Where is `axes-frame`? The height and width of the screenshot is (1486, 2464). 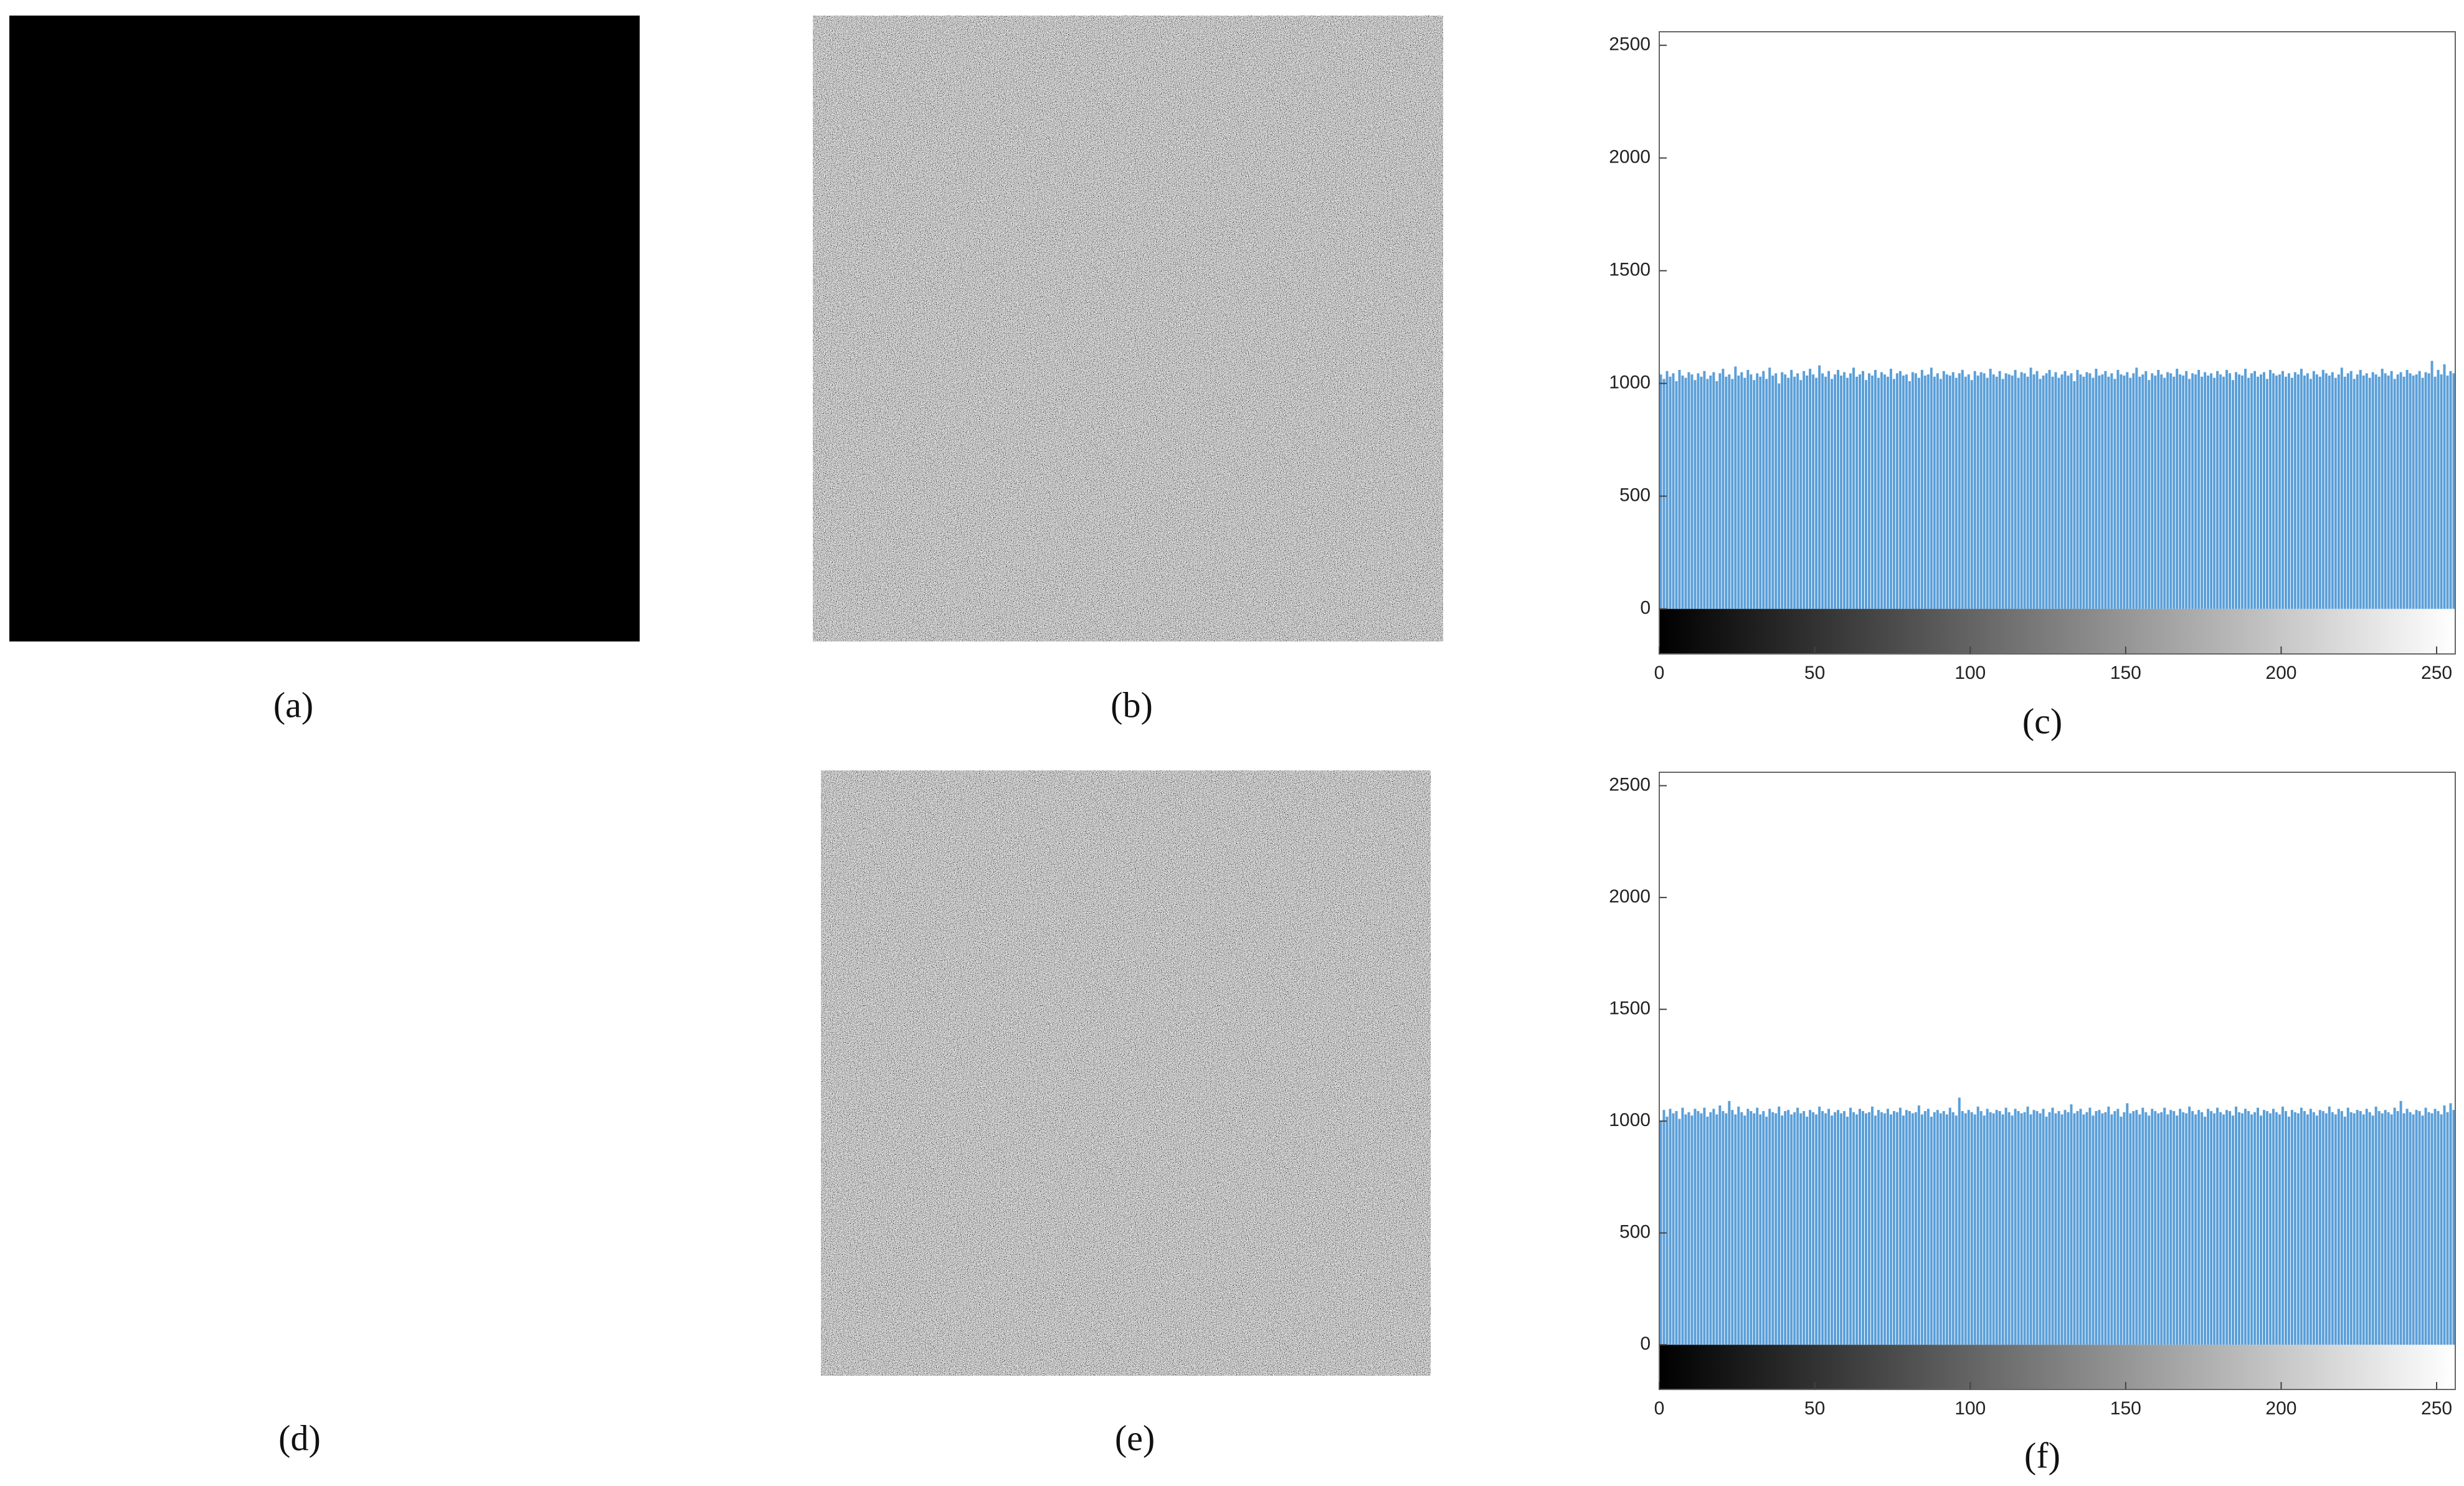
axes-frame is located at coordinates (2057, 1081).